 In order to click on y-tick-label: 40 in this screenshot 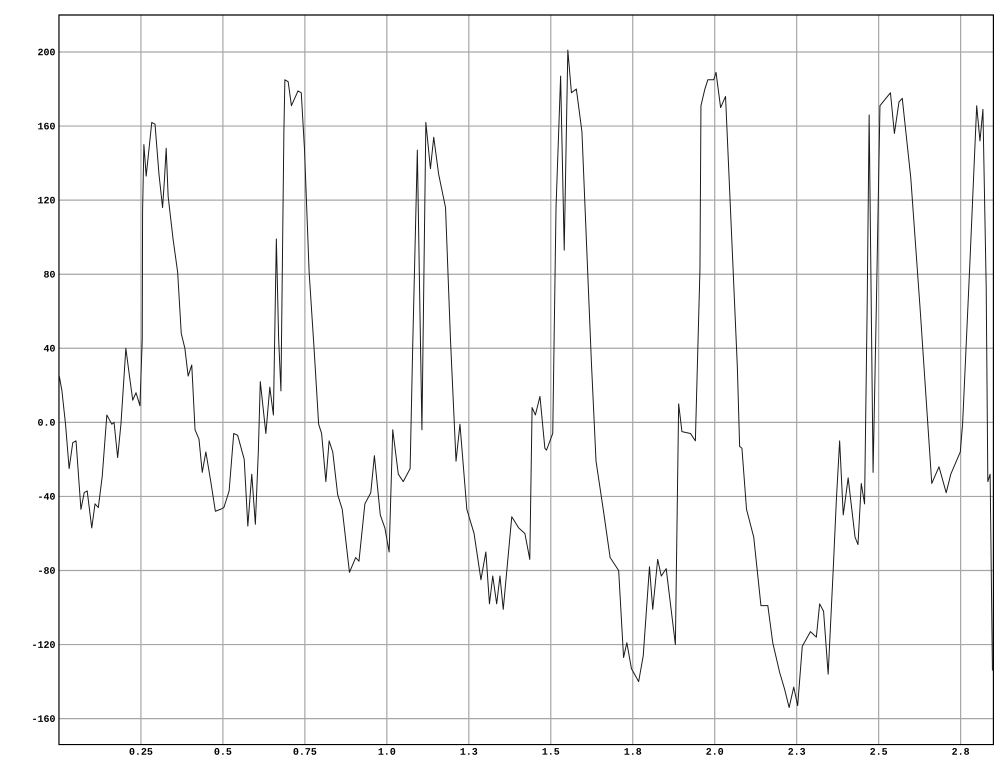, I will do `click(49, 348)`.